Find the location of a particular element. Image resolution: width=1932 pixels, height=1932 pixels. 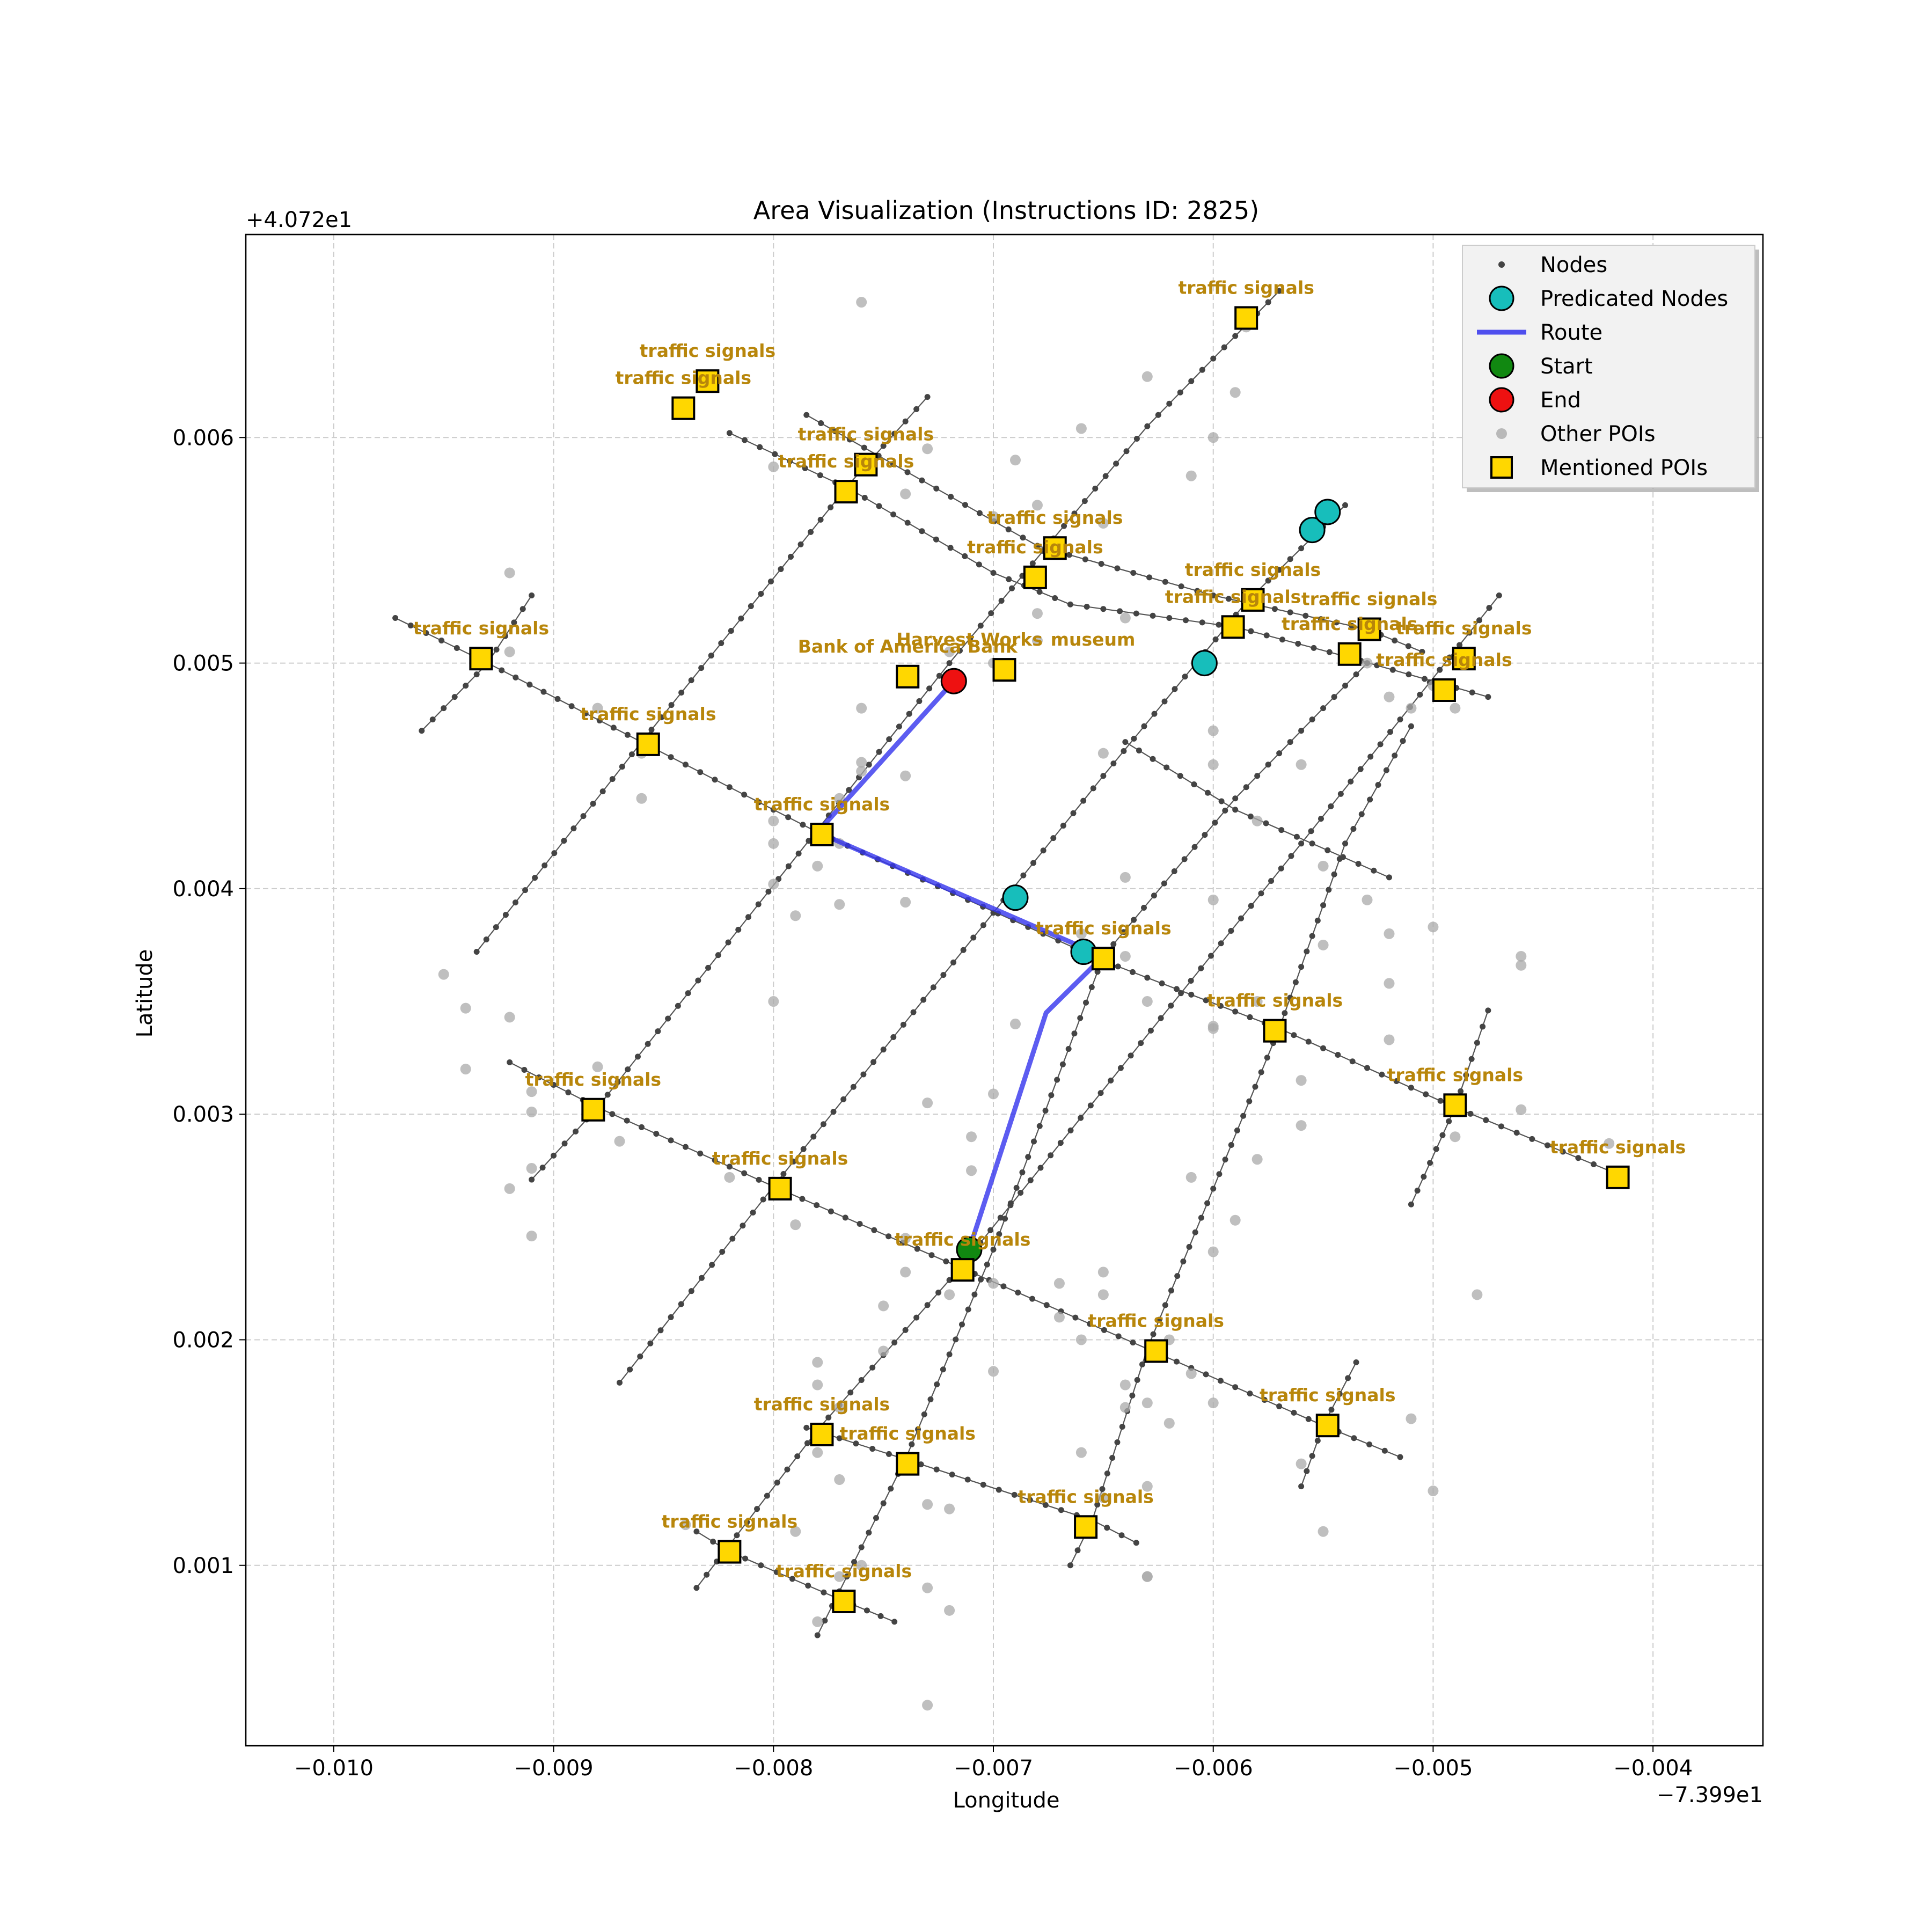

legend-end-label: End is located at coordinates (1560, 400).